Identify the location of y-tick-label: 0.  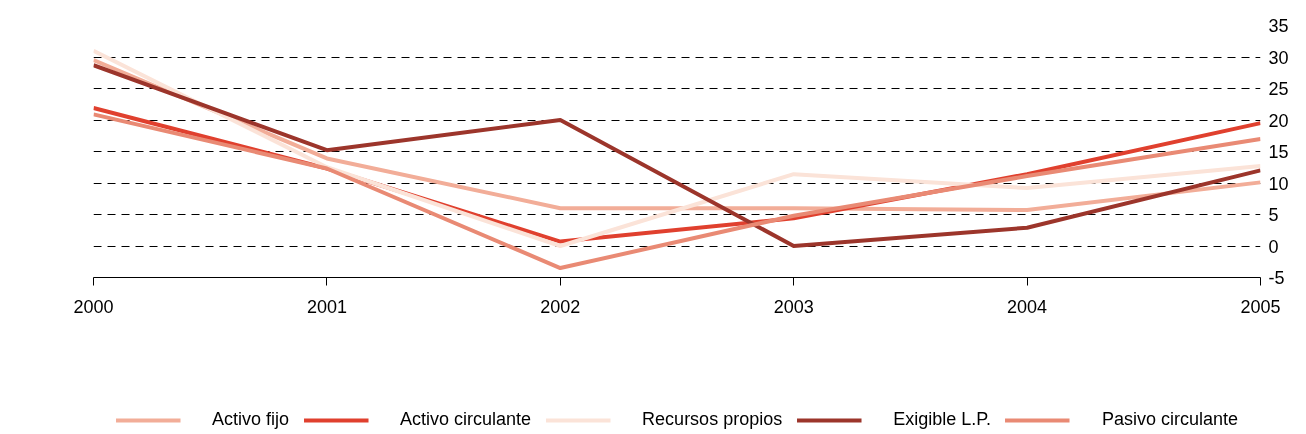
(1273, 246).